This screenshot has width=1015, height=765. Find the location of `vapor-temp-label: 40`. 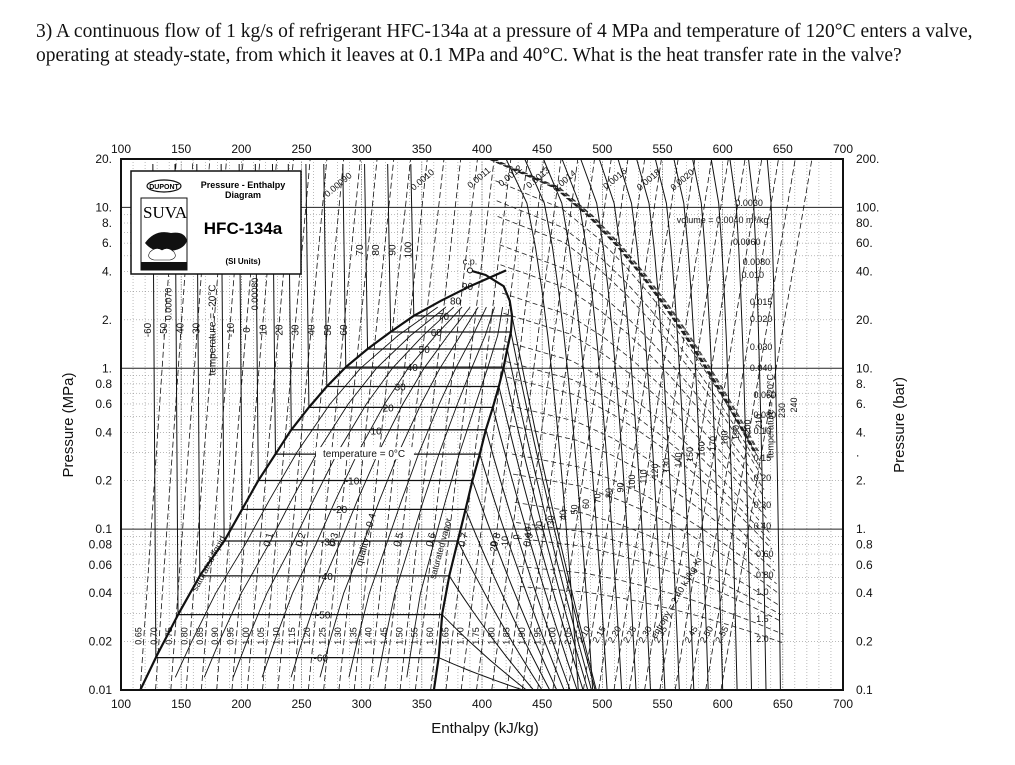

vapor-temp-label: 40 is located at coordinates (563, 515).